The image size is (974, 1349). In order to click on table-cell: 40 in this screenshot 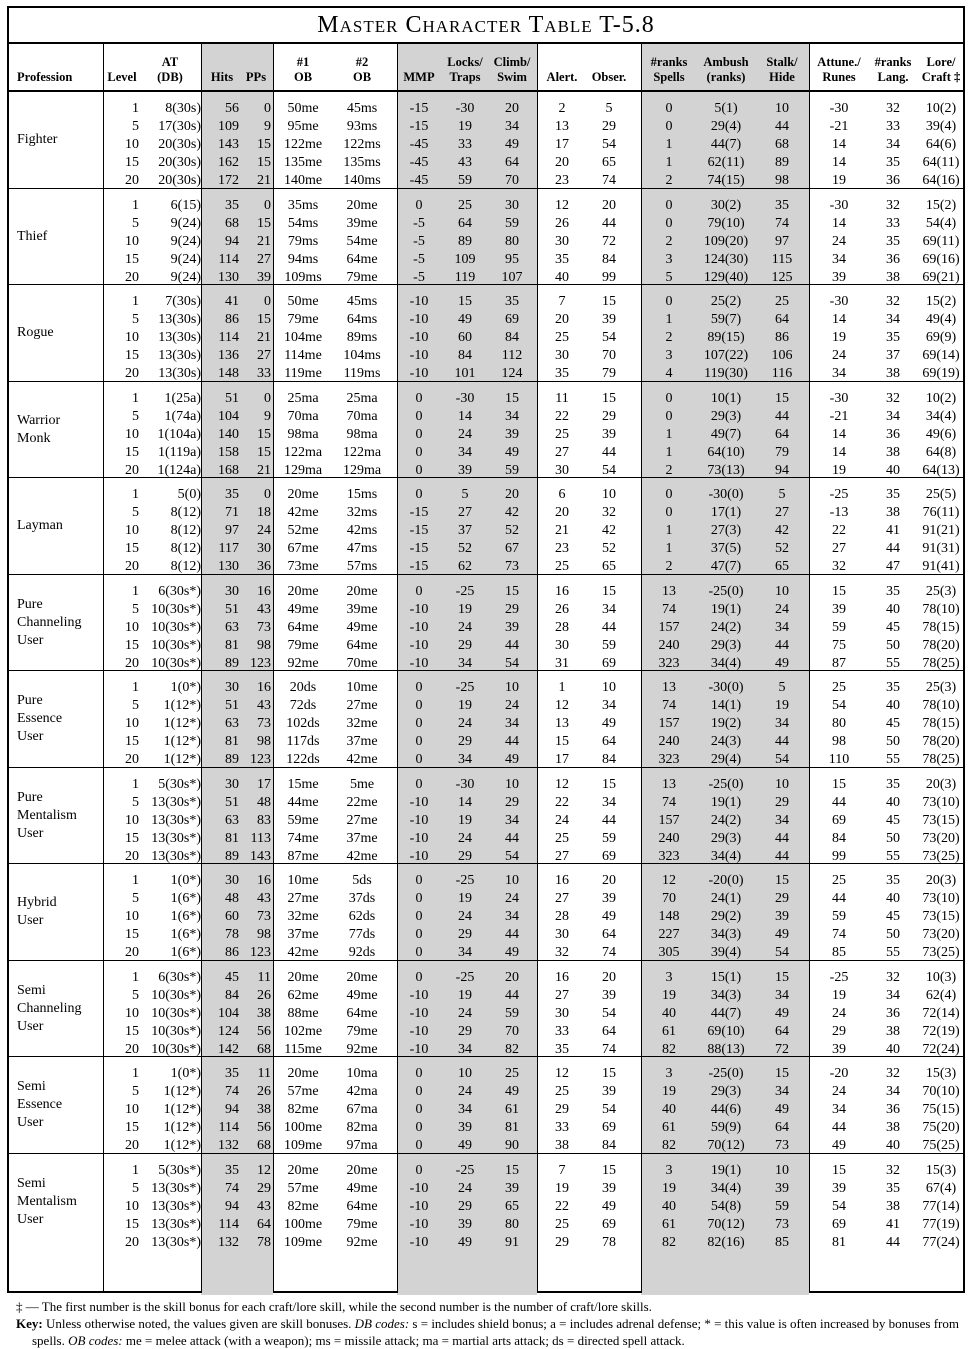, I will do `click(893, 1145)`.